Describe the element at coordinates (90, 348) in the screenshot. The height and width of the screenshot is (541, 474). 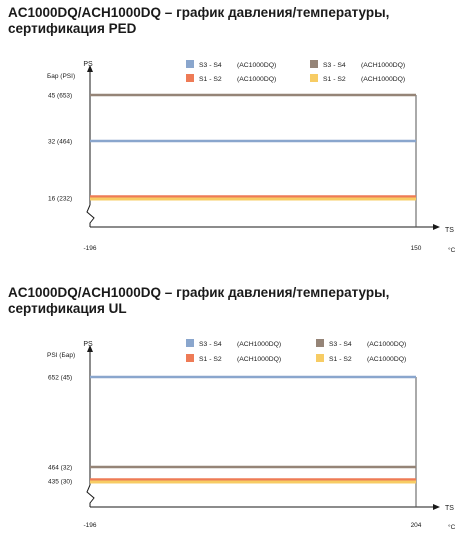
I see `chart2-y-axis-arrow` at that location.